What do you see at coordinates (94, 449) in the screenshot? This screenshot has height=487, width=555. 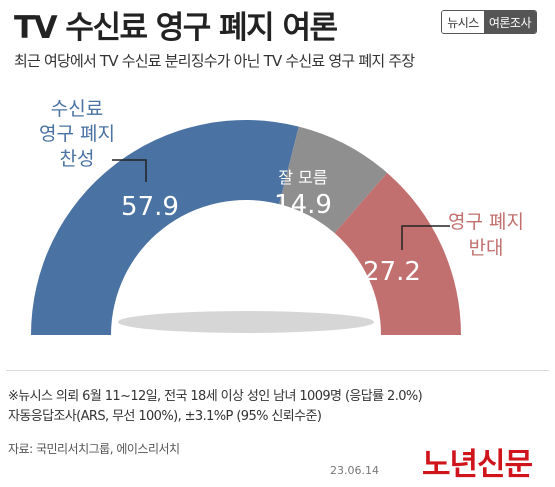 I see `data-source: 자료: 국민리서치그룹, 에이스리서치` at bounding box center [94, 449].